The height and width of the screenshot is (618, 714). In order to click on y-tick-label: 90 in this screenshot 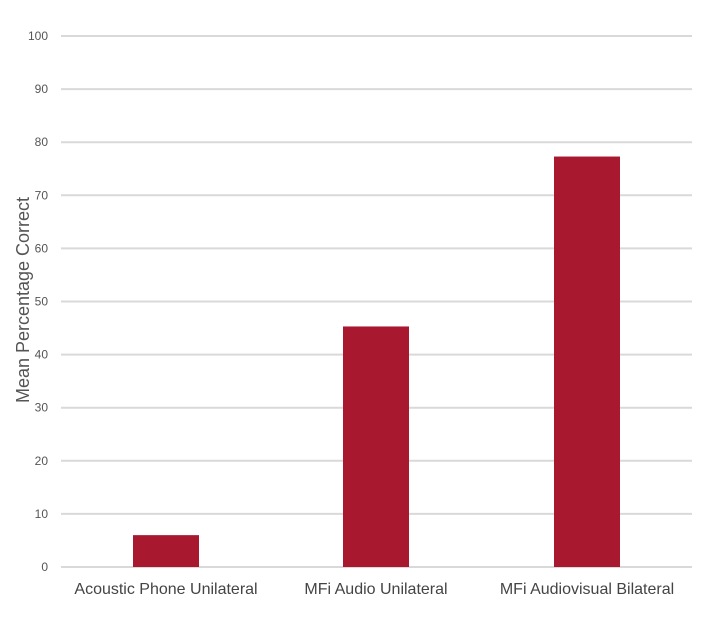, I will do `click(42, 89)`.